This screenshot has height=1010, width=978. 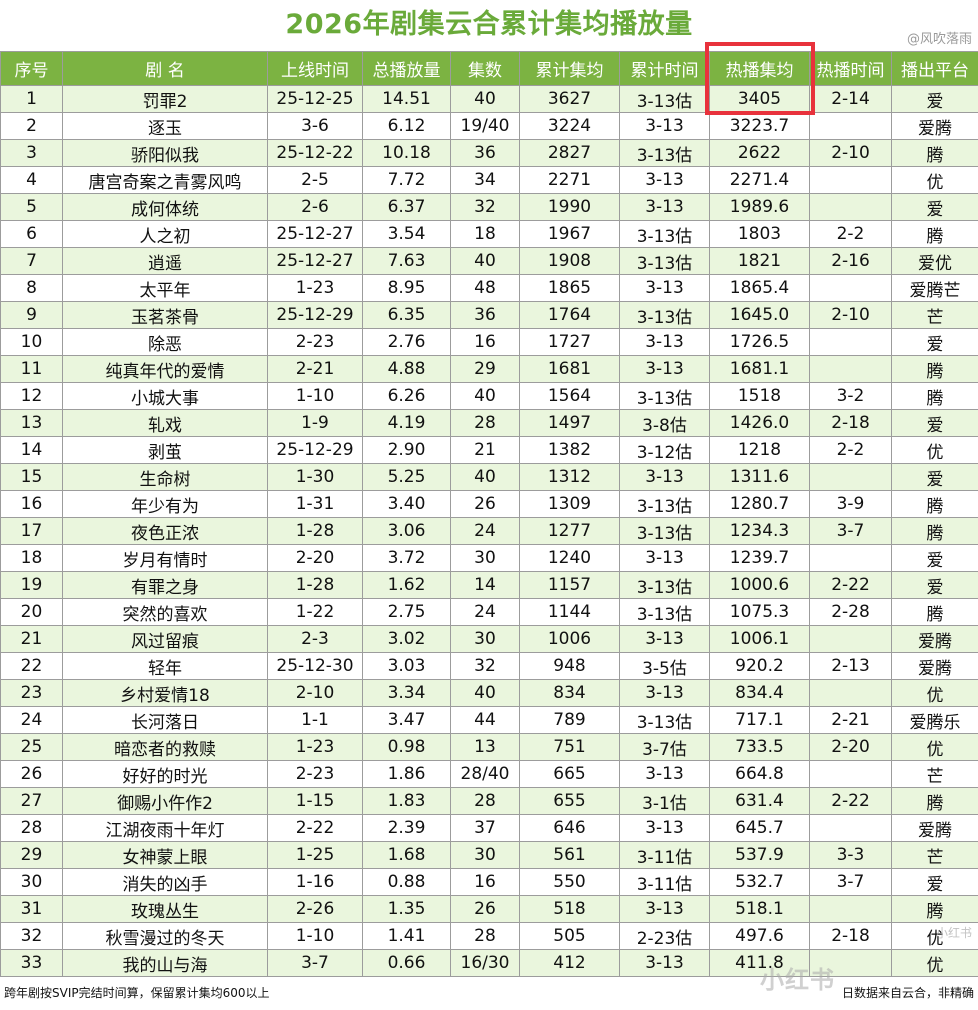 What do you see at coordinates (165, 828) in the screenshot?
I see `cell-title: 江湖夜雨十年灯` at bounding box center [165, 828].